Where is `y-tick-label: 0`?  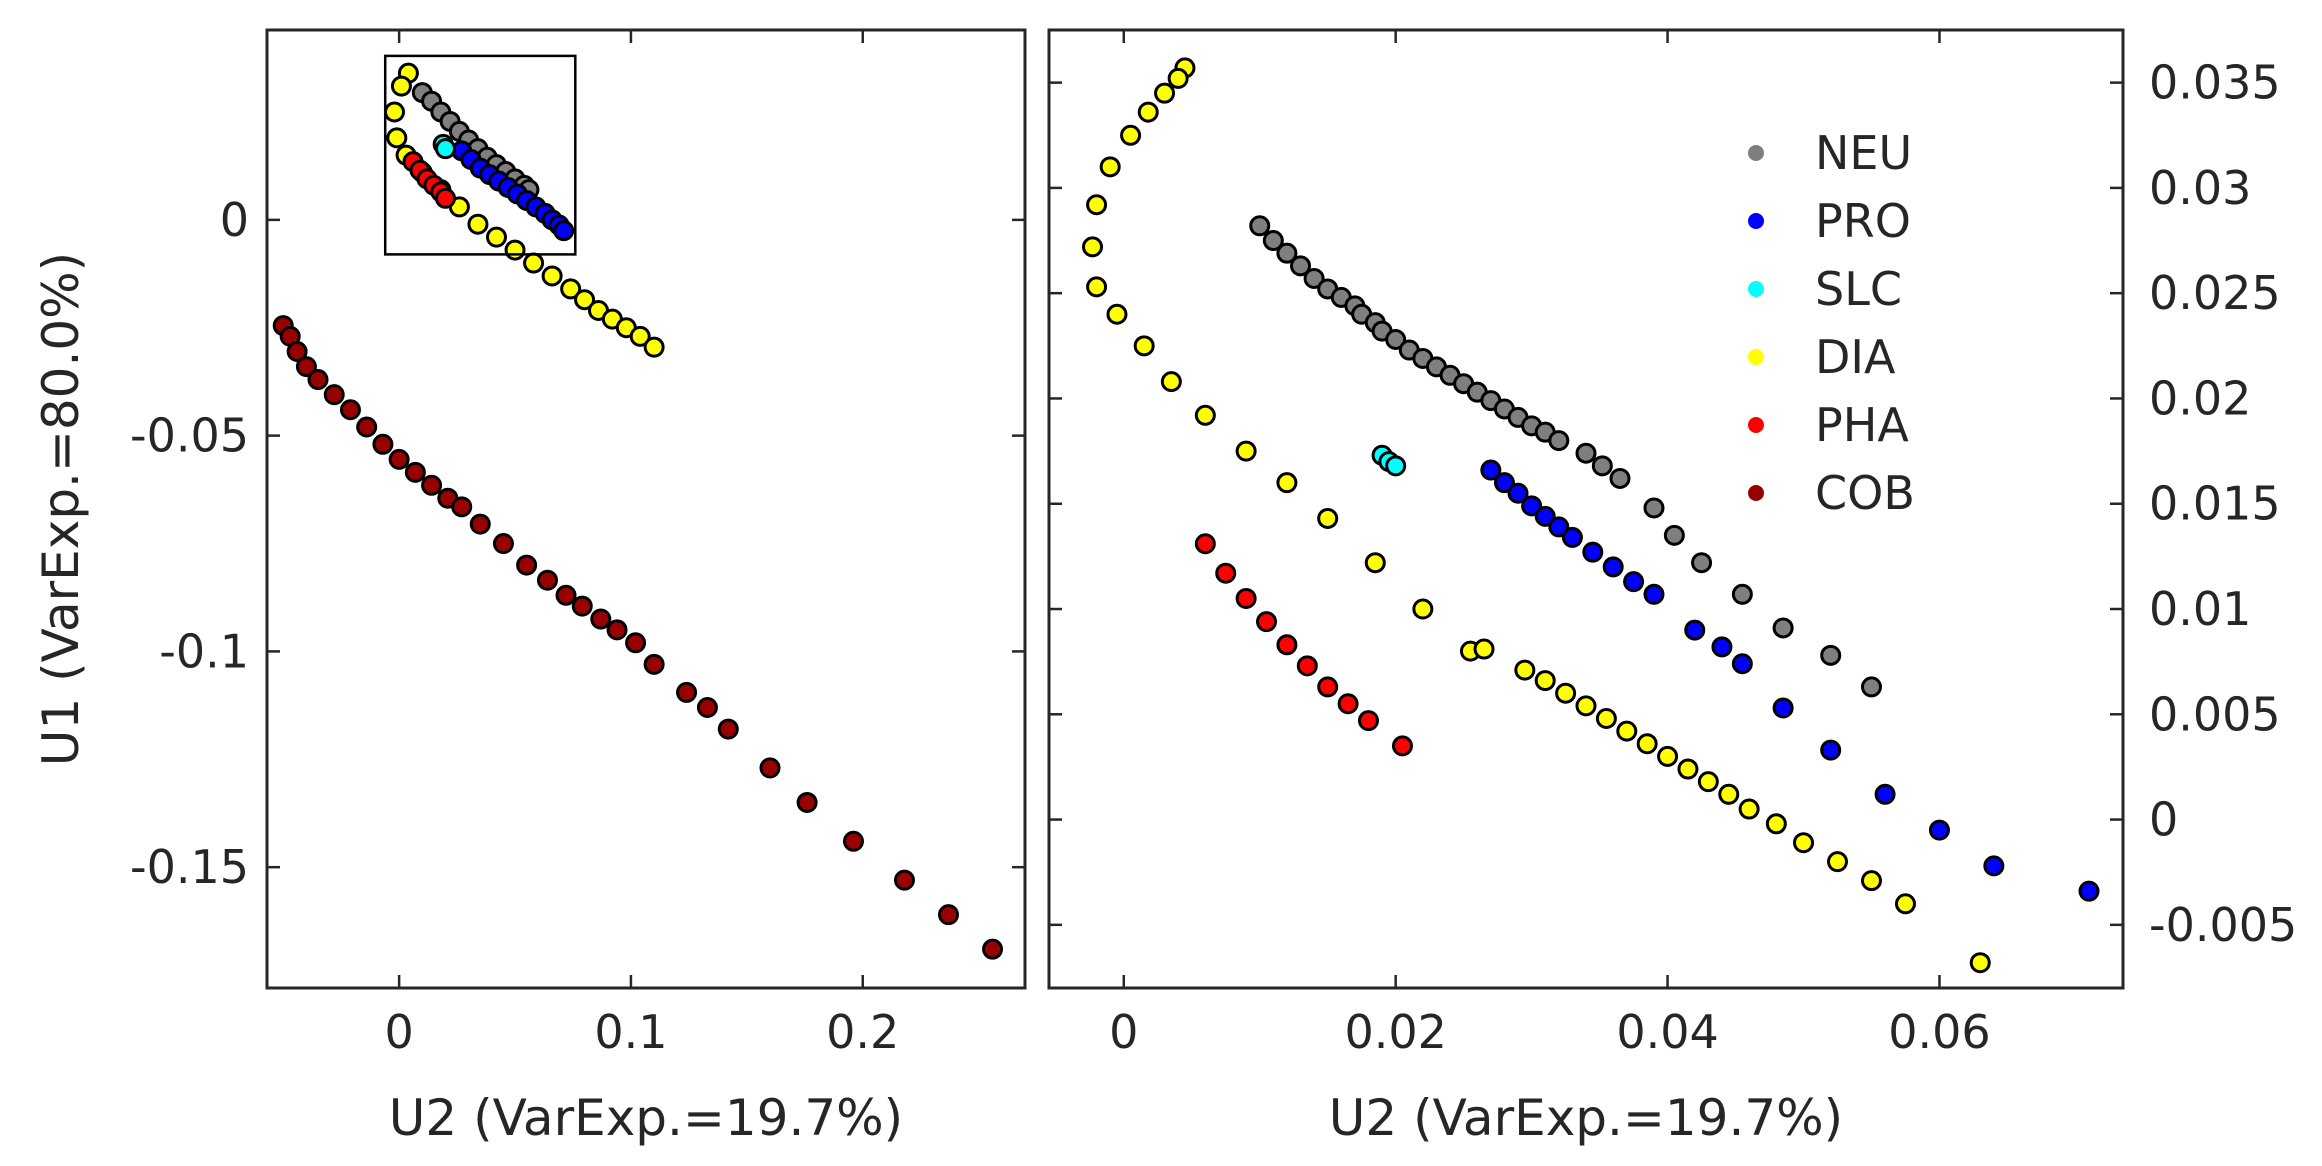
y-tick-label: 0 is located at coordinates (2163, 820).